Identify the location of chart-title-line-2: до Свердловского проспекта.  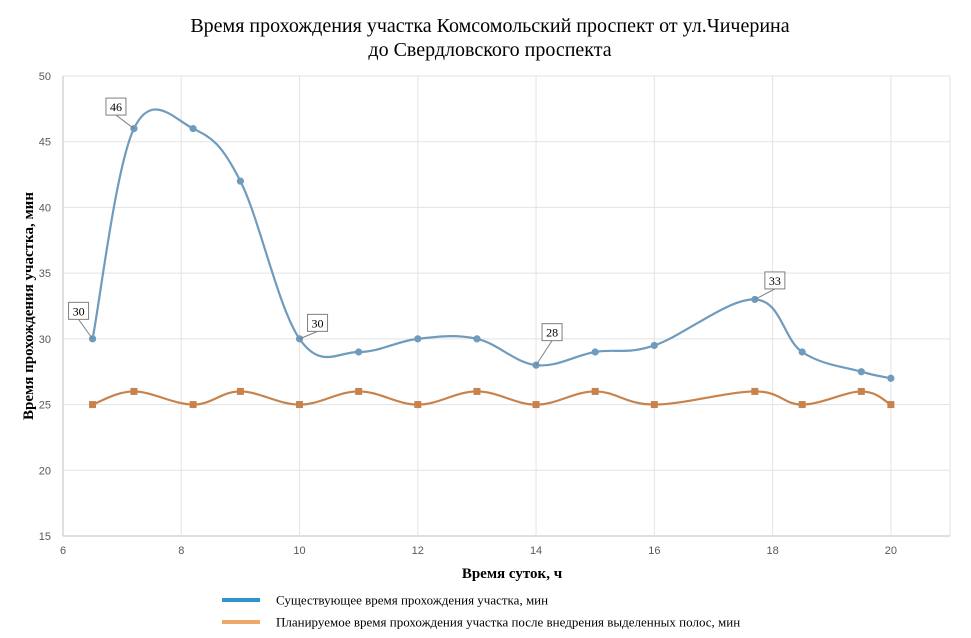
(489, 50).